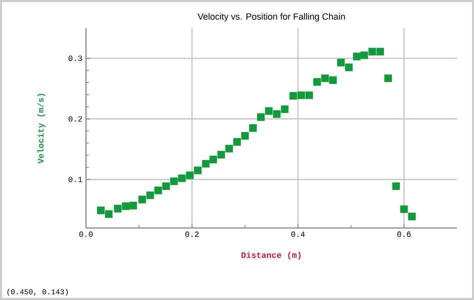  Describe the element at coordinates (271, 17) in the screenshot. I see `chart-title: Velocity vs. Position for Falling Chain` at that location.